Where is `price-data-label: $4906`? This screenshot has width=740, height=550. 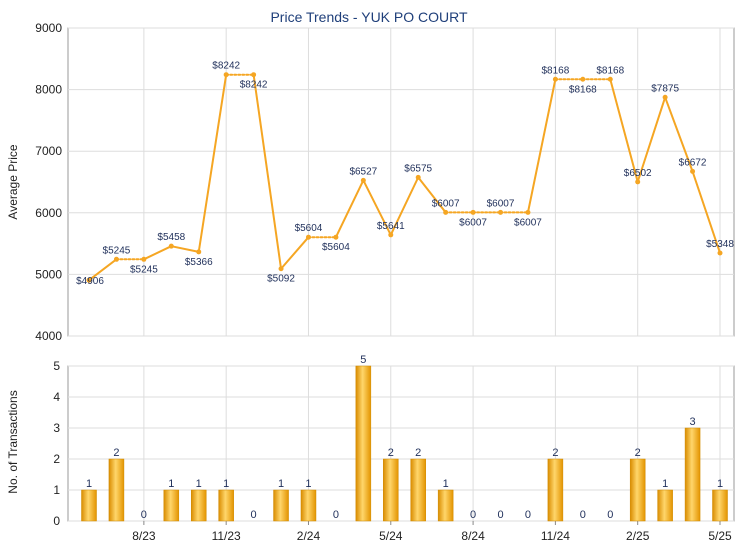
price-data-label: $4906 is located at coordinates (90, 281).